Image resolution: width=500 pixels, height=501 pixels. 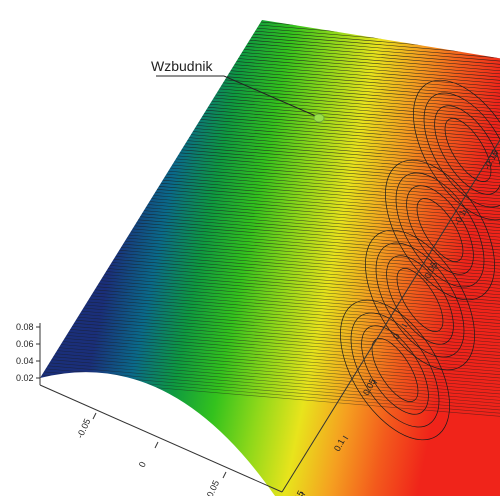 What do you see at coordinates (28, 353) in the screenshot?
I see `vertical-axis: 0.08 0.06 0.04 0.02` at bounding box center [28, 353].